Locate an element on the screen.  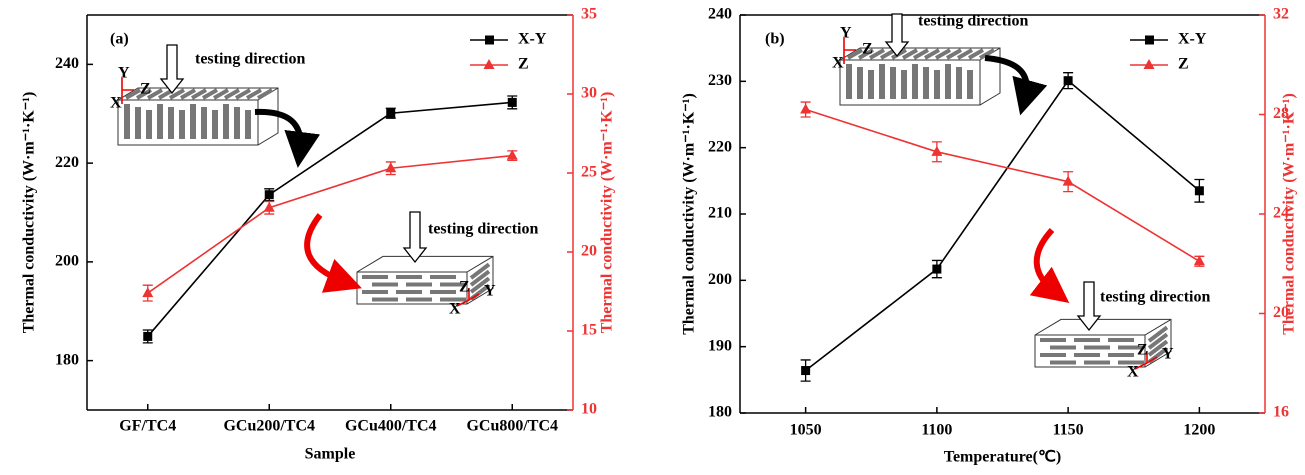
y2-tick-label: 28 is located at coordinates (1281, 113).